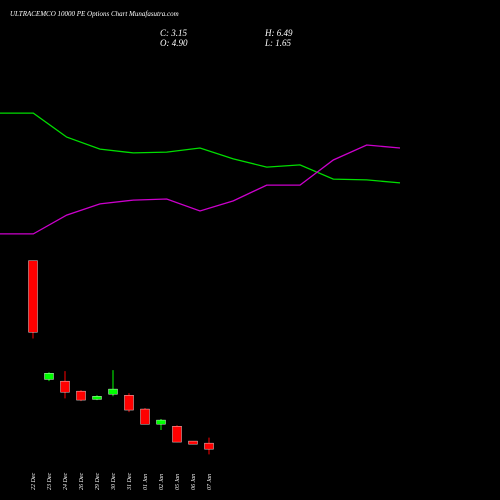 This screenshot has height=500, width=500. Describe the element at coordinates (174, 33) in the screenshot. I see `stat: C: 3.15` at that location.